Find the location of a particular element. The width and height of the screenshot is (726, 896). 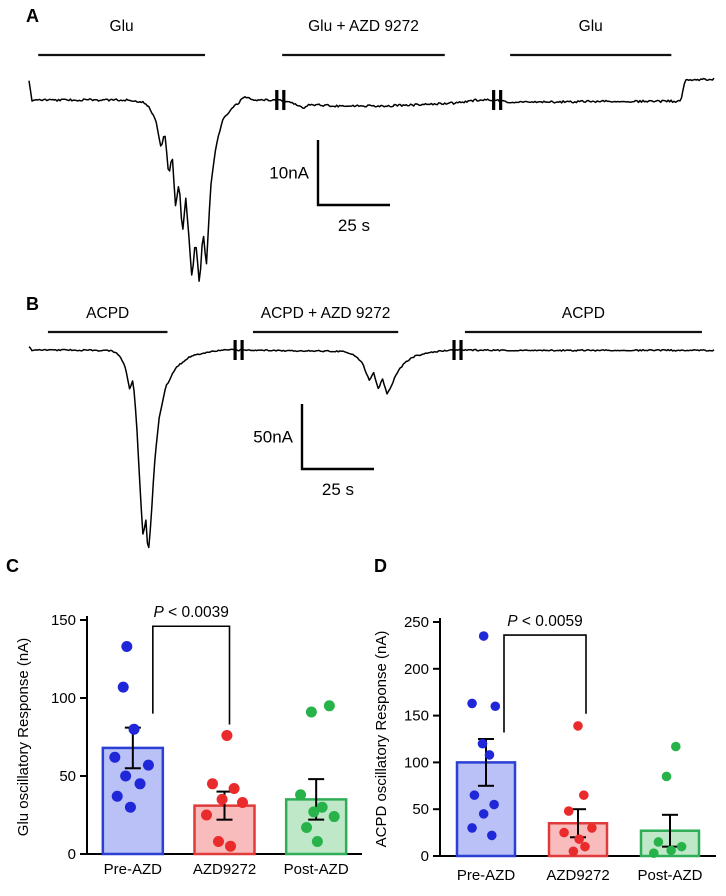

svg-text: Glu + AZD 9272 is located at coordinates (363, 26).